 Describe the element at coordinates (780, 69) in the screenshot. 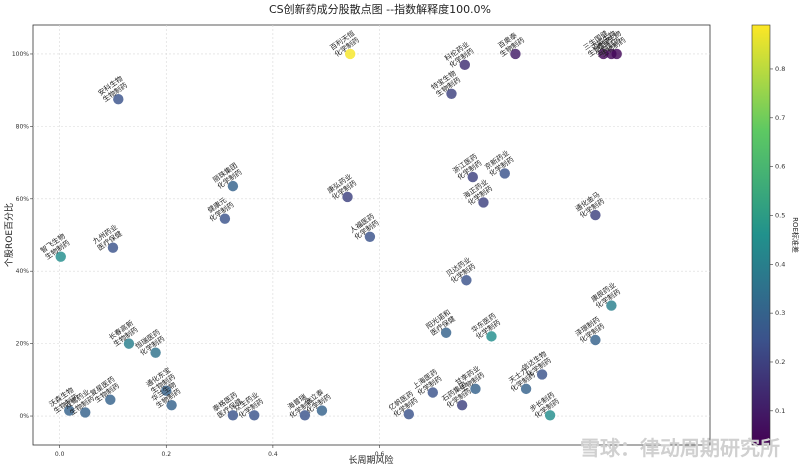

I see `colorbar-tick-label: 0.8` at that location.